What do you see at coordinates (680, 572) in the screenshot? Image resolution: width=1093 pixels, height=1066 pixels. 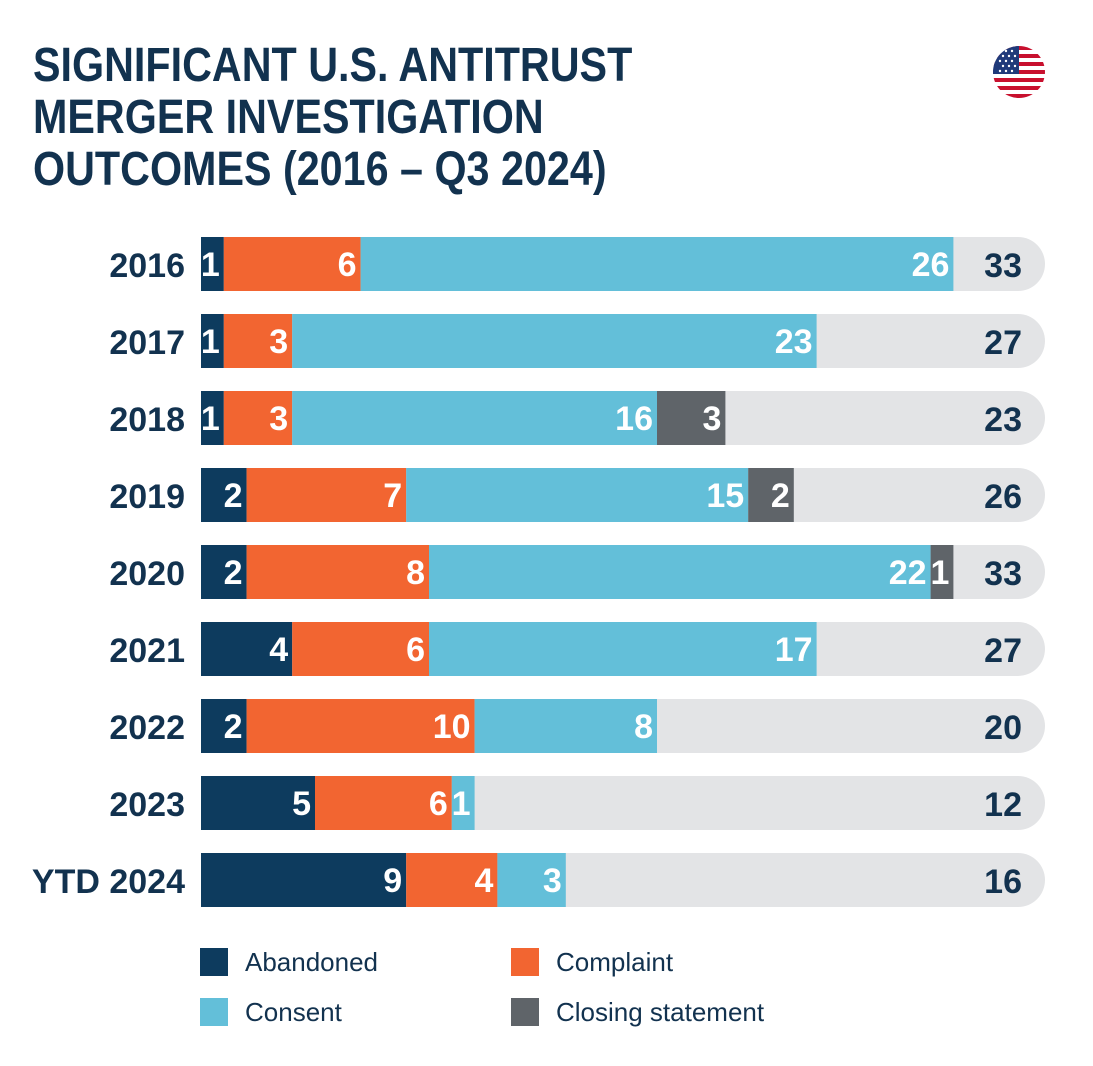 I see `bar-segment-consent-2020` at bounding box center [680, 572].